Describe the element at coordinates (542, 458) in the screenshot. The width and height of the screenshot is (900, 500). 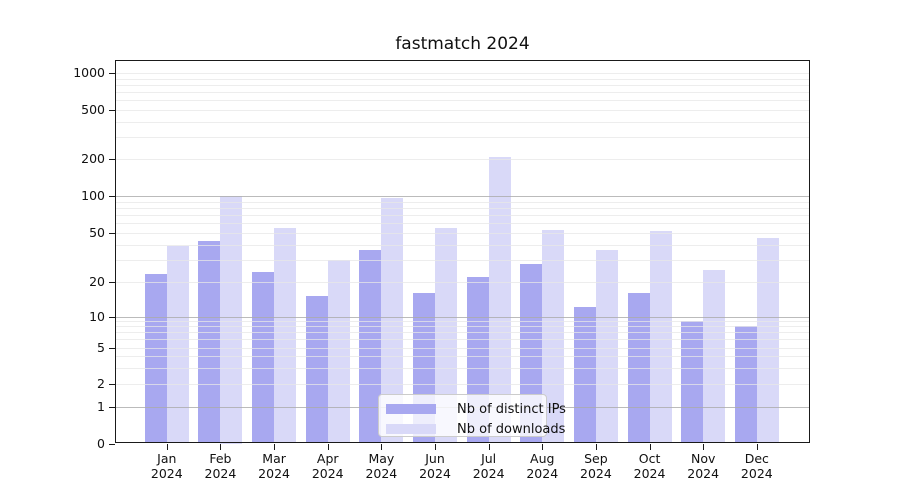
I see `x-tick-month: Aug` at that location.